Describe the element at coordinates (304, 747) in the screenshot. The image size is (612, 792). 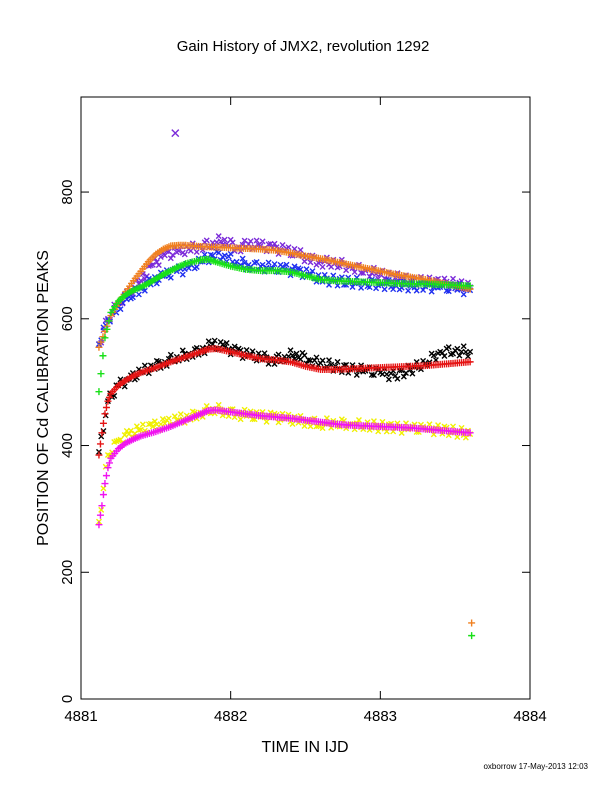
I see `x-axis-label: TIME IN IJD` at that location.